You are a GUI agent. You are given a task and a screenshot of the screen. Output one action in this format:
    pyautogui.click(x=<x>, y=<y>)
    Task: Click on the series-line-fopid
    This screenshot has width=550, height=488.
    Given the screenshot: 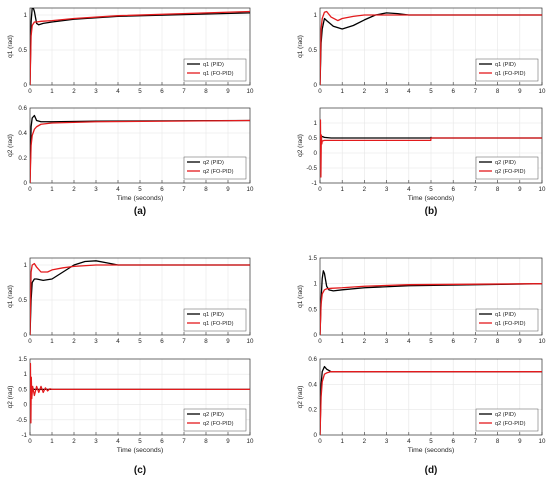 What is the action you would take?
    pyautogui.click(x=140, y=298)
    